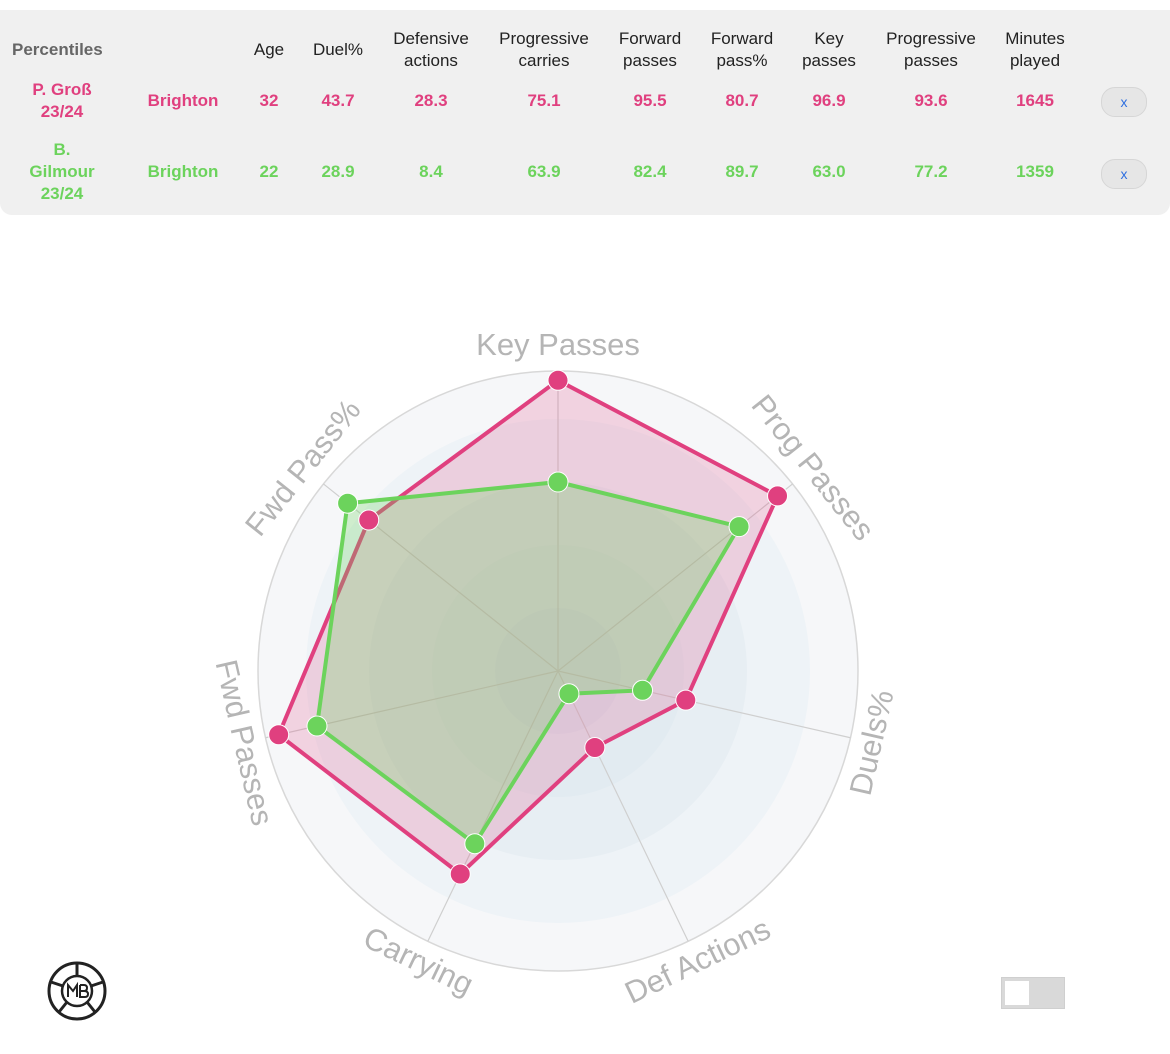  Describe the element at coordinates (431, 49) in the screenshot. I see `column-header-defensive-actions: Defensive actions` at that location.